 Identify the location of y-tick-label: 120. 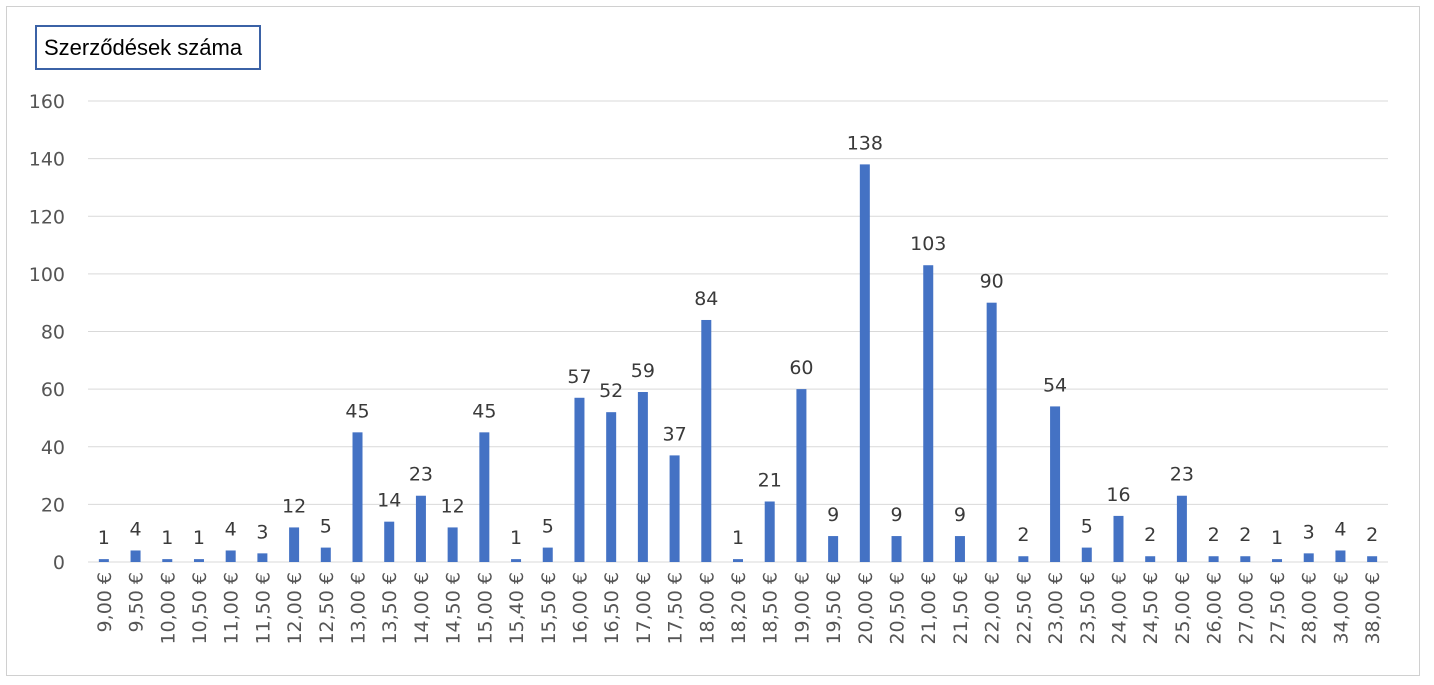
(47, 217).